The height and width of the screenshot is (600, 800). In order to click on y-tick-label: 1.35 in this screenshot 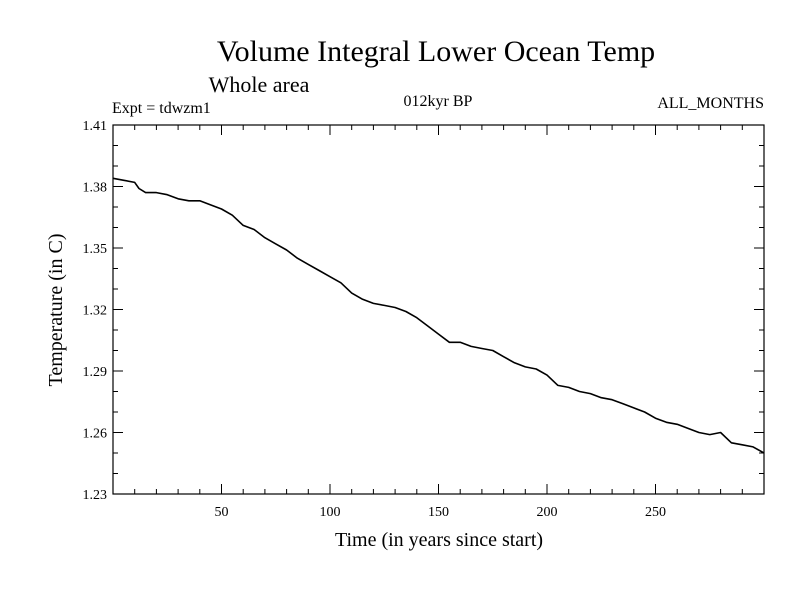, I will do `click(95, 249)`.